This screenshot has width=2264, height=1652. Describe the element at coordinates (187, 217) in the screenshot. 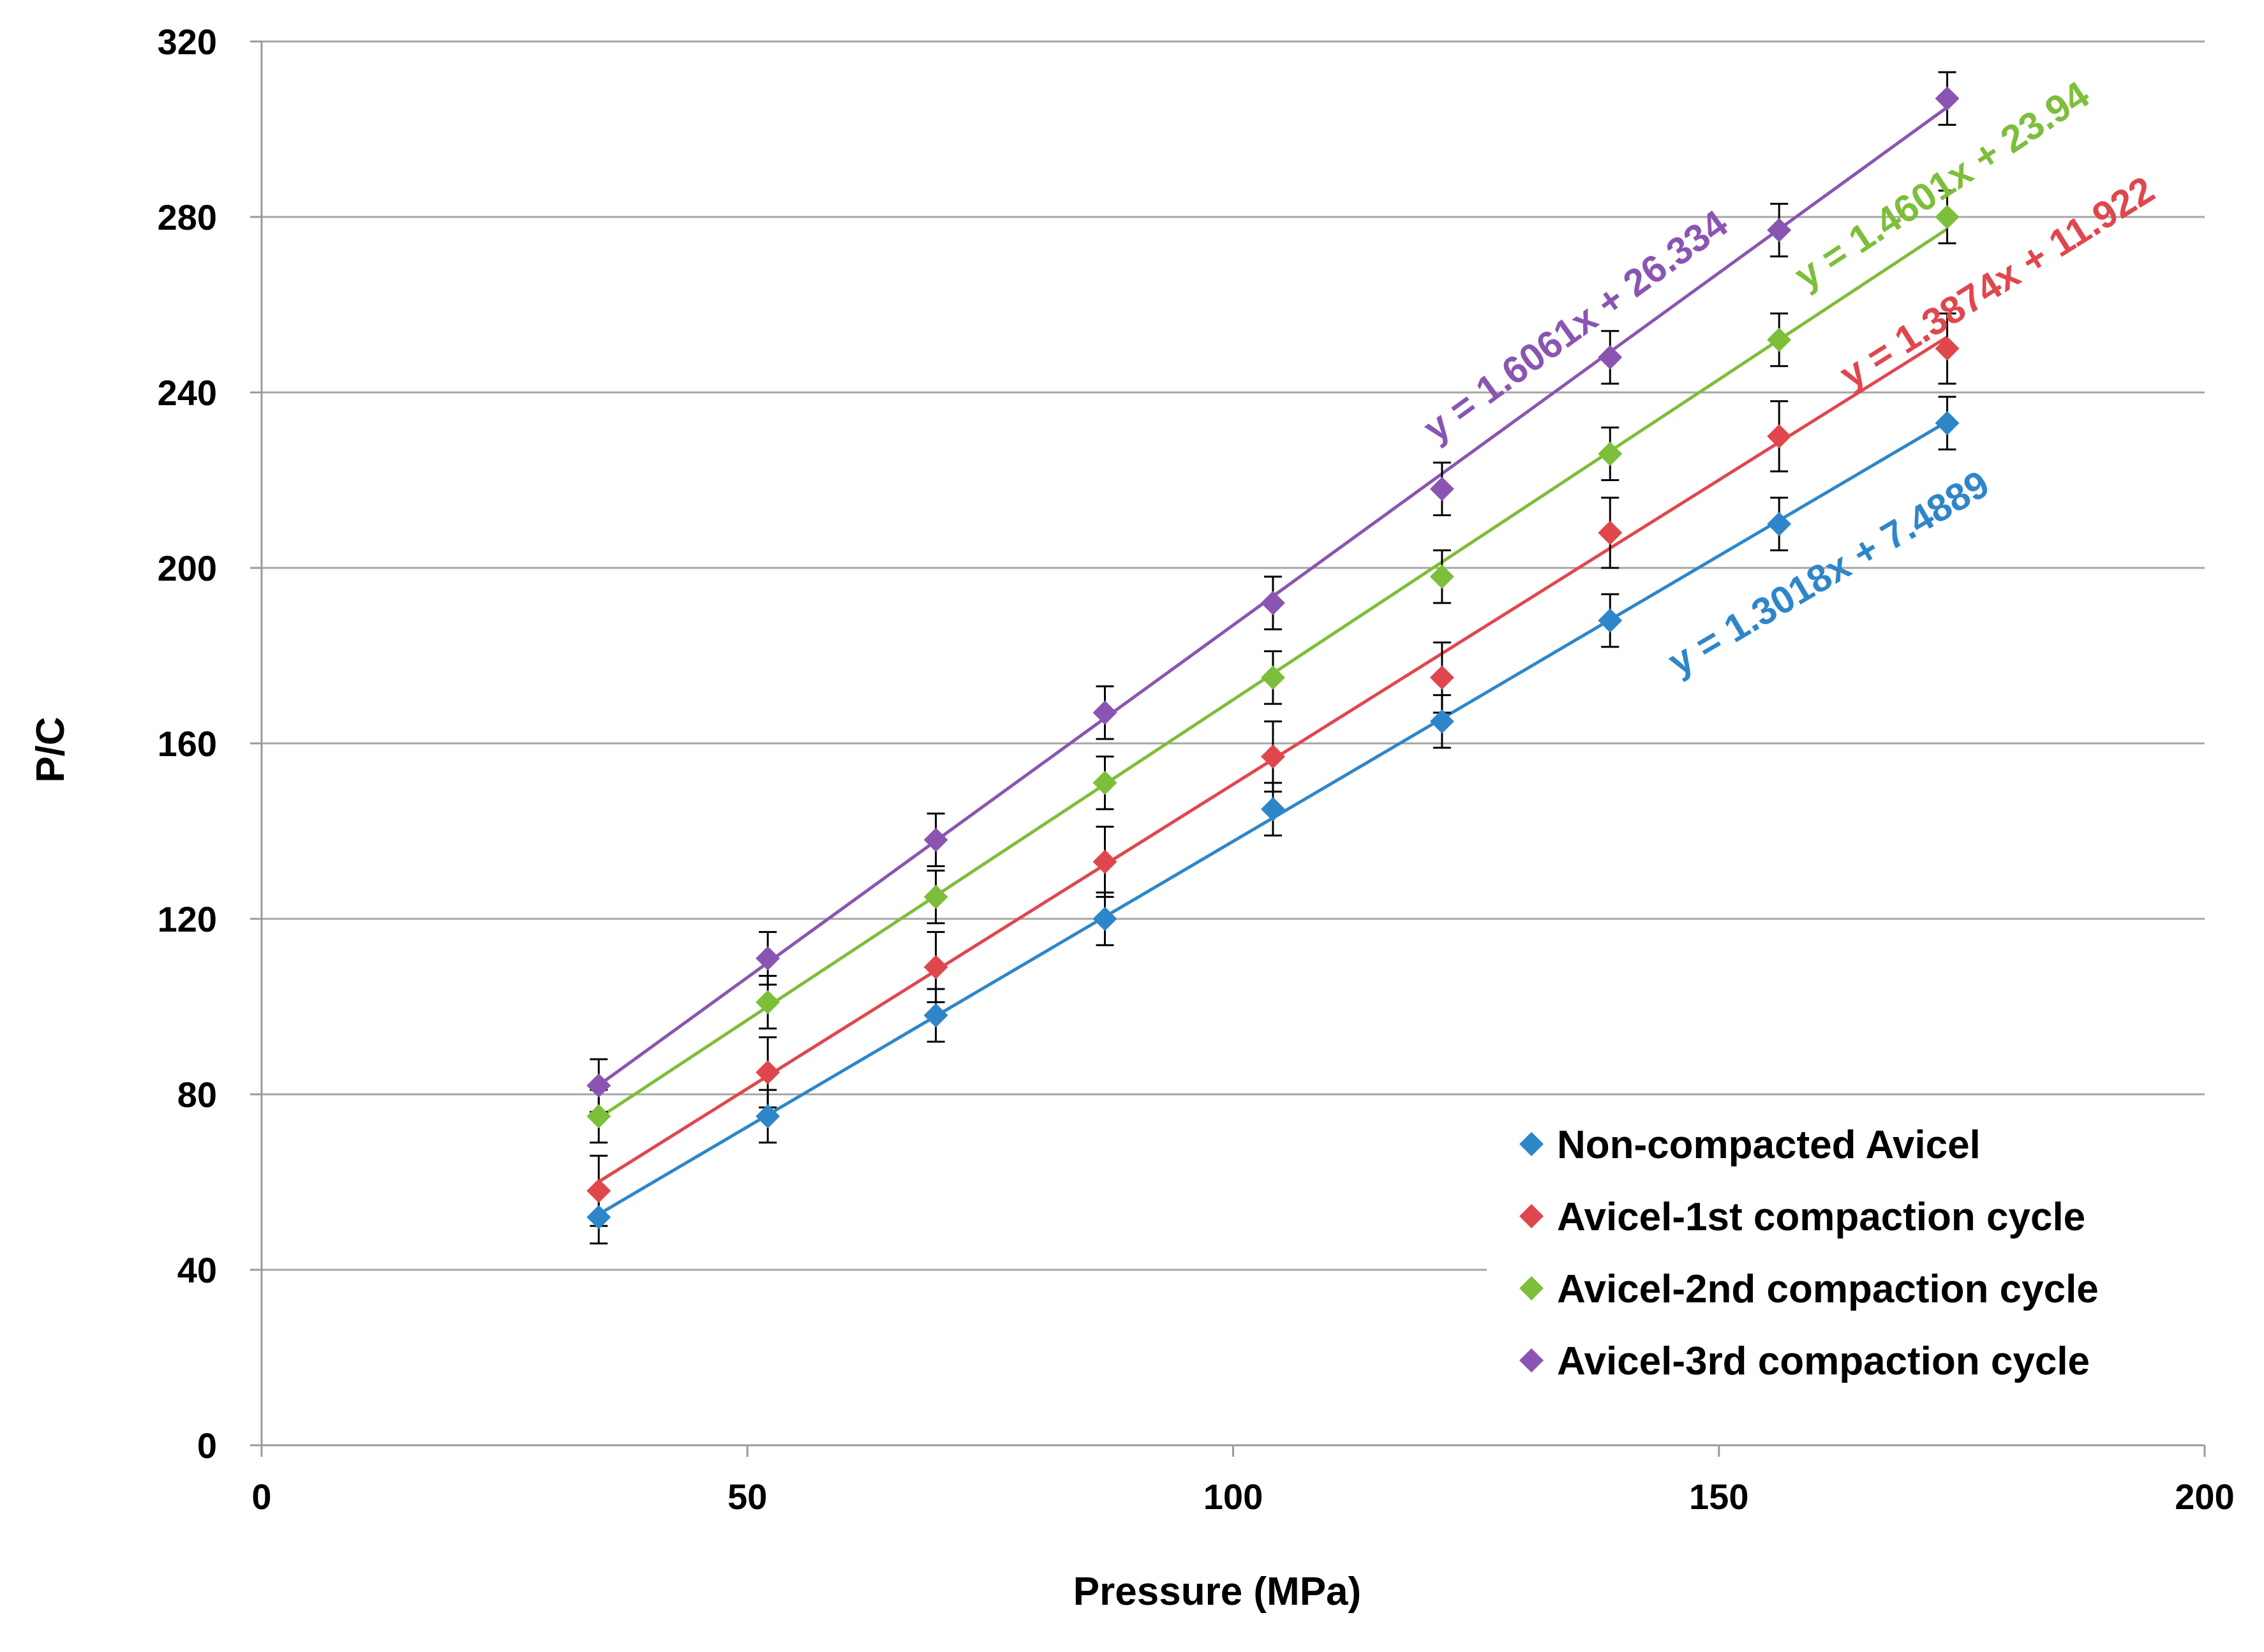

I see `y-tick-label: 280` at that location.